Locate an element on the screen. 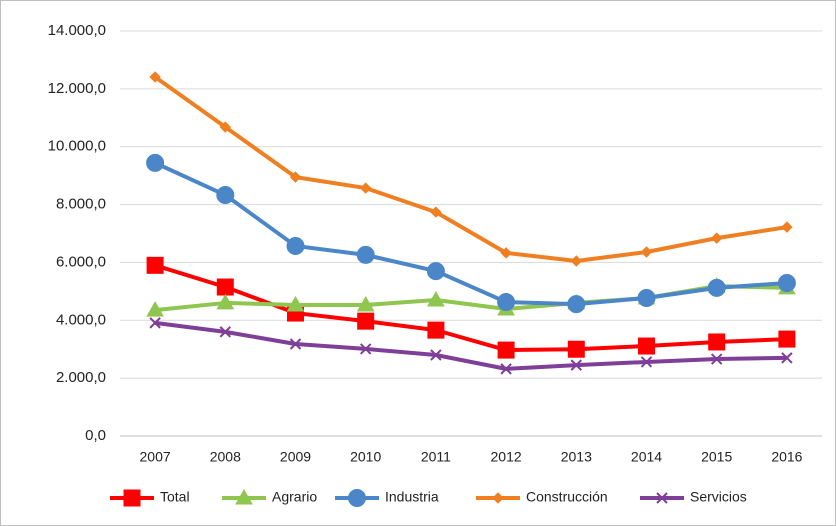 The width and height of the screenshot is (836, 526). legend-label: Industria is located at coordinates (412, 497).